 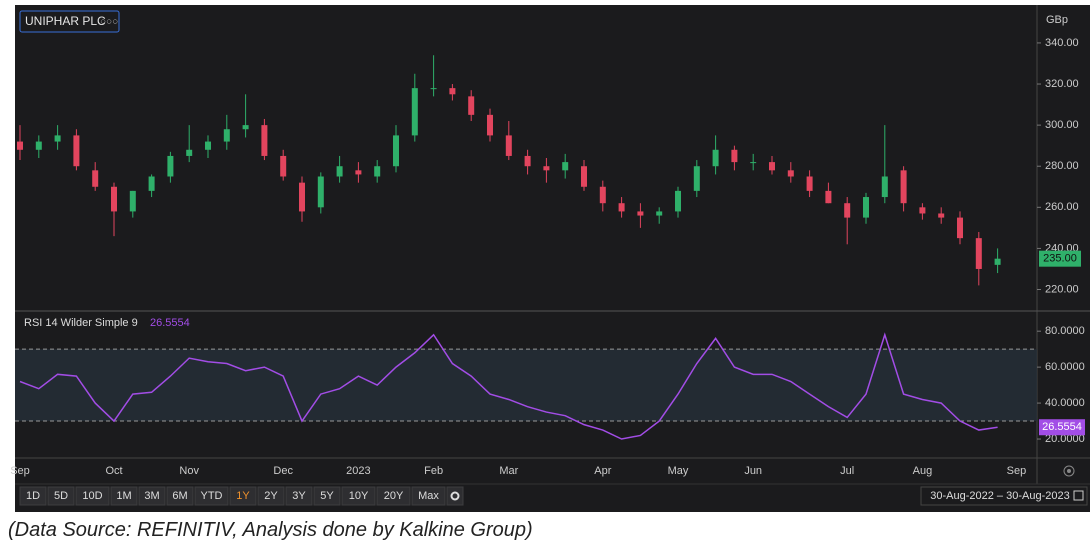 What do you see at coordinates (999, 496) in the screenshot?
I see `date-range: 30-Aug-2022 – 30-Aug-2023` at bounding box center [999, 496].